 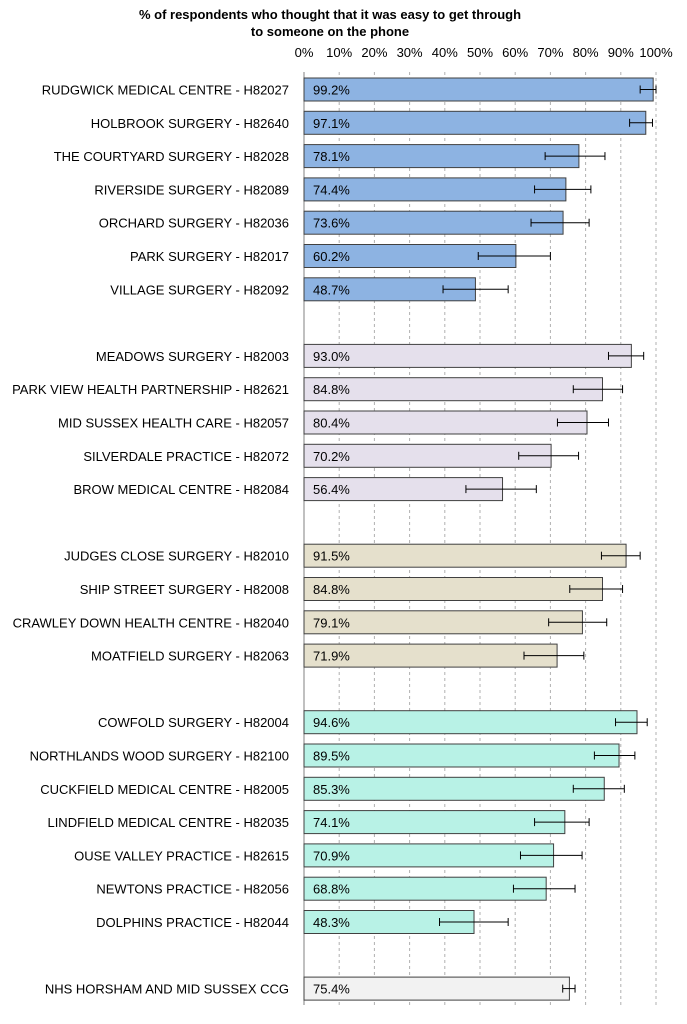 I want to click on category-label: MOATFIELD SURGERY - H82063, so click(x=190, y=656).